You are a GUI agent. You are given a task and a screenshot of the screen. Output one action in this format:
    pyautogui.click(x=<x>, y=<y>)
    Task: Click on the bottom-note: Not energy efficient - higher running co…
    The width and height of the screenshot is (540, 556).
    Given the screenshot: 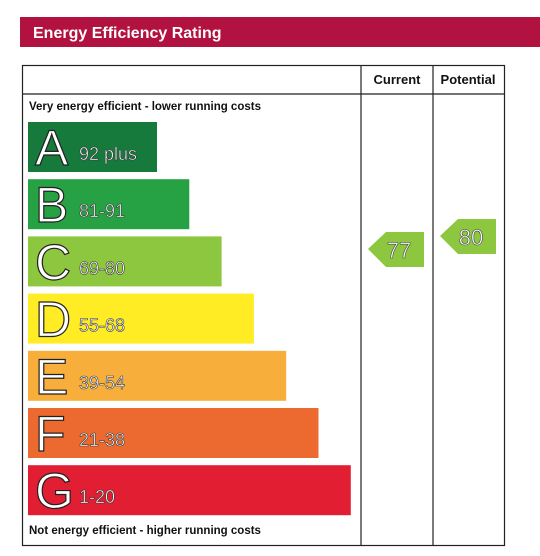 What is the action you would take?
    pyautogui.click(x=145, y=531)
    